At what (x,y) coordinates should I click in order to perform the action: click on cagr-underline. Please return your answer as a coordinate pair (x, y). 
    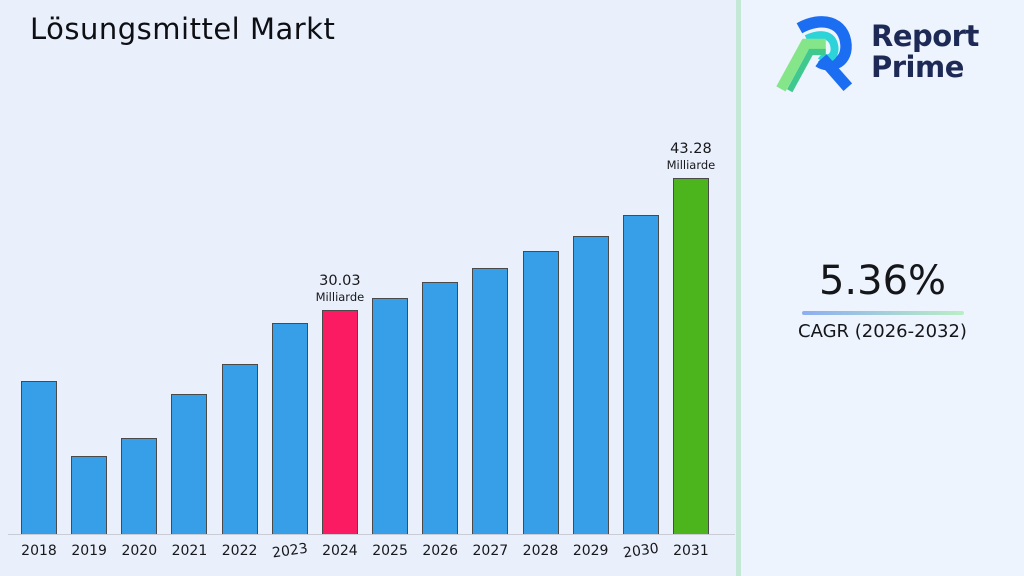
    Looking at the image, I should click on (882, 313).